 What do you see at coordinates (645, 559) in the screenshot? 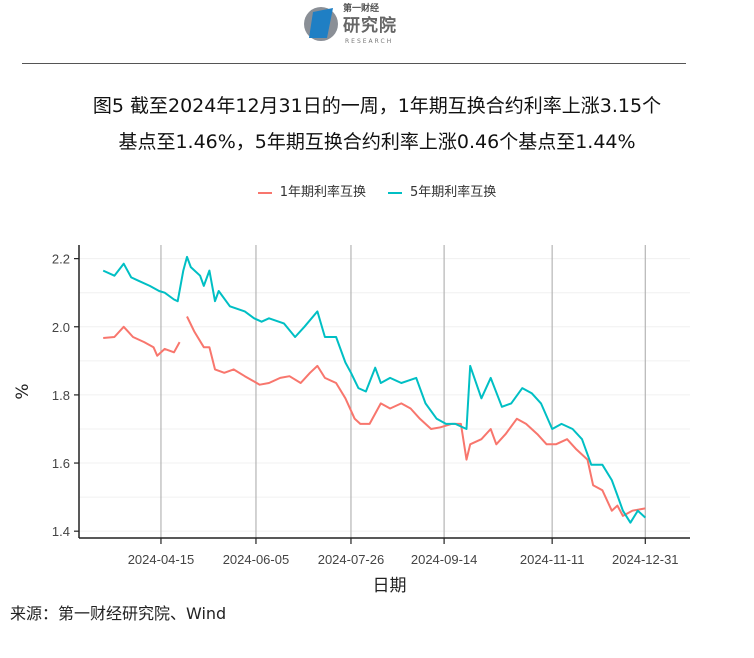
I see `x-tick-label: 2024-12-31` at bounding box center [645, 559].